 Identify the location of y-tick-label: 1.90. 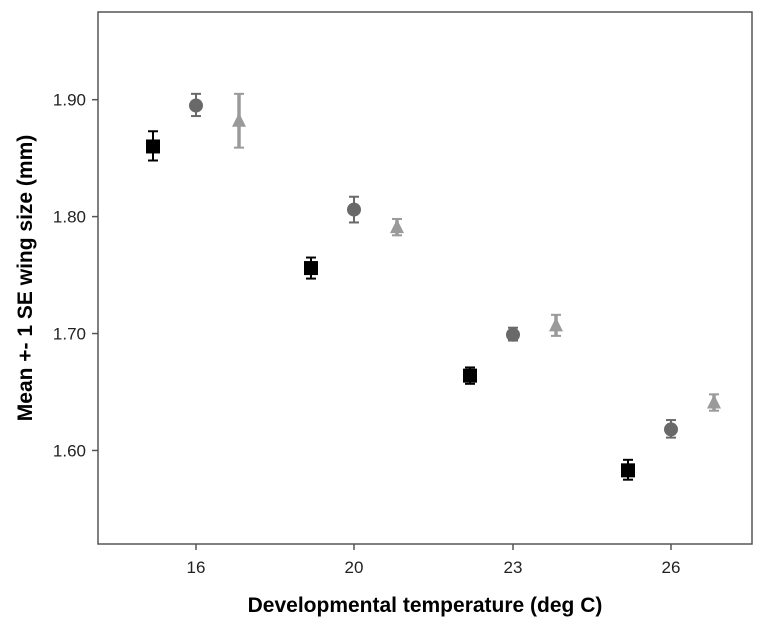
(69, 100).